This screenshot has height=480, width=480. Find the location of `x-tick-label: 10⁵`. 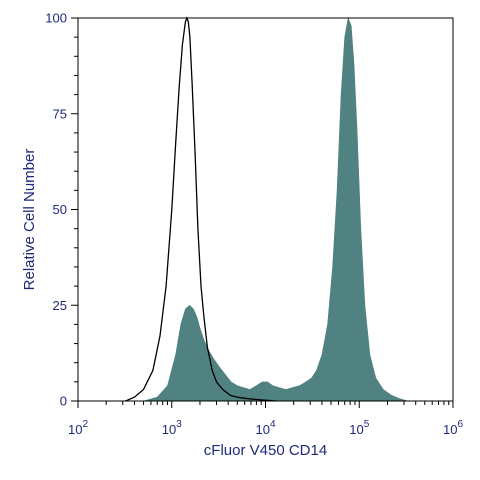

x-tick-label: 10⁵ is located at coordinates (359, 428).